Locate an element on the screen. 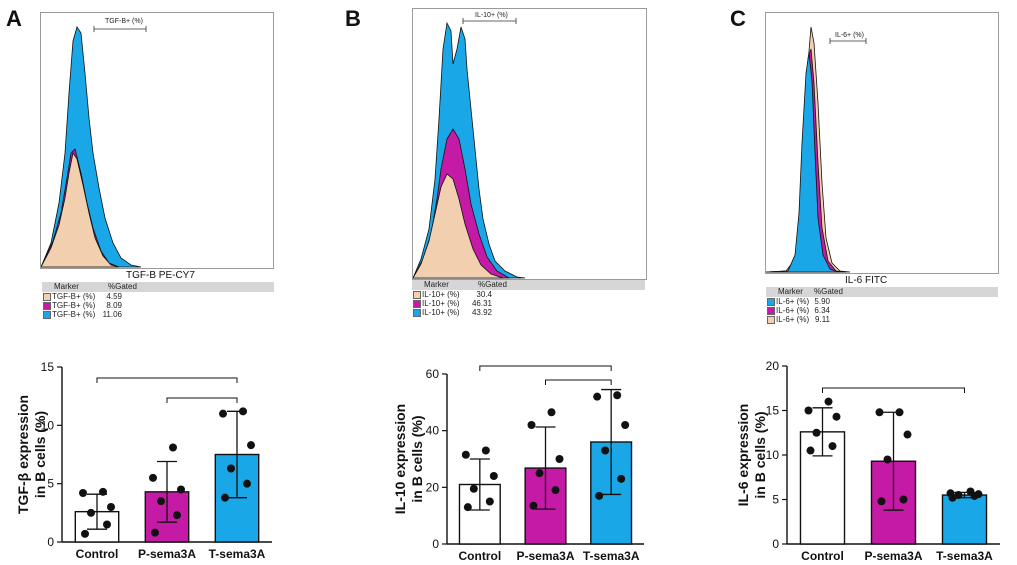  marker-row: IL-10+ (%) 30.4 is located at coordinates (528, 294).